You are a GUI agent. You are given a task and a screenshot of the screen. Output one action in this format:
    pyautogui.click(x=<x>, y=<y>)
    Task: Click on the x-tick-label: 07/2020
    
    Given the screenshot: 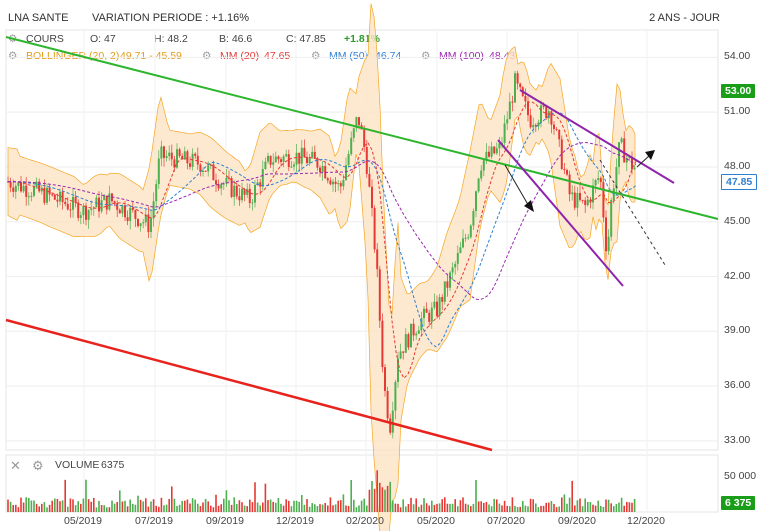 What is the action you would take?
    pyautogui.click(x=506, y=521)
    